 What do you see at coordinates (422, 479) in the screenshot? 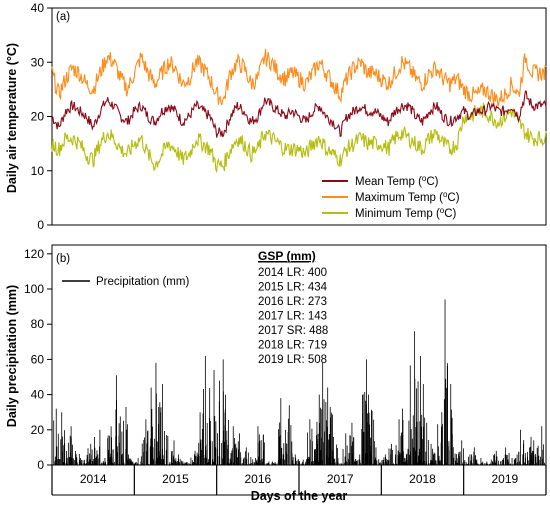
I see `year-label: 2018` at bounding box center [422, 479].